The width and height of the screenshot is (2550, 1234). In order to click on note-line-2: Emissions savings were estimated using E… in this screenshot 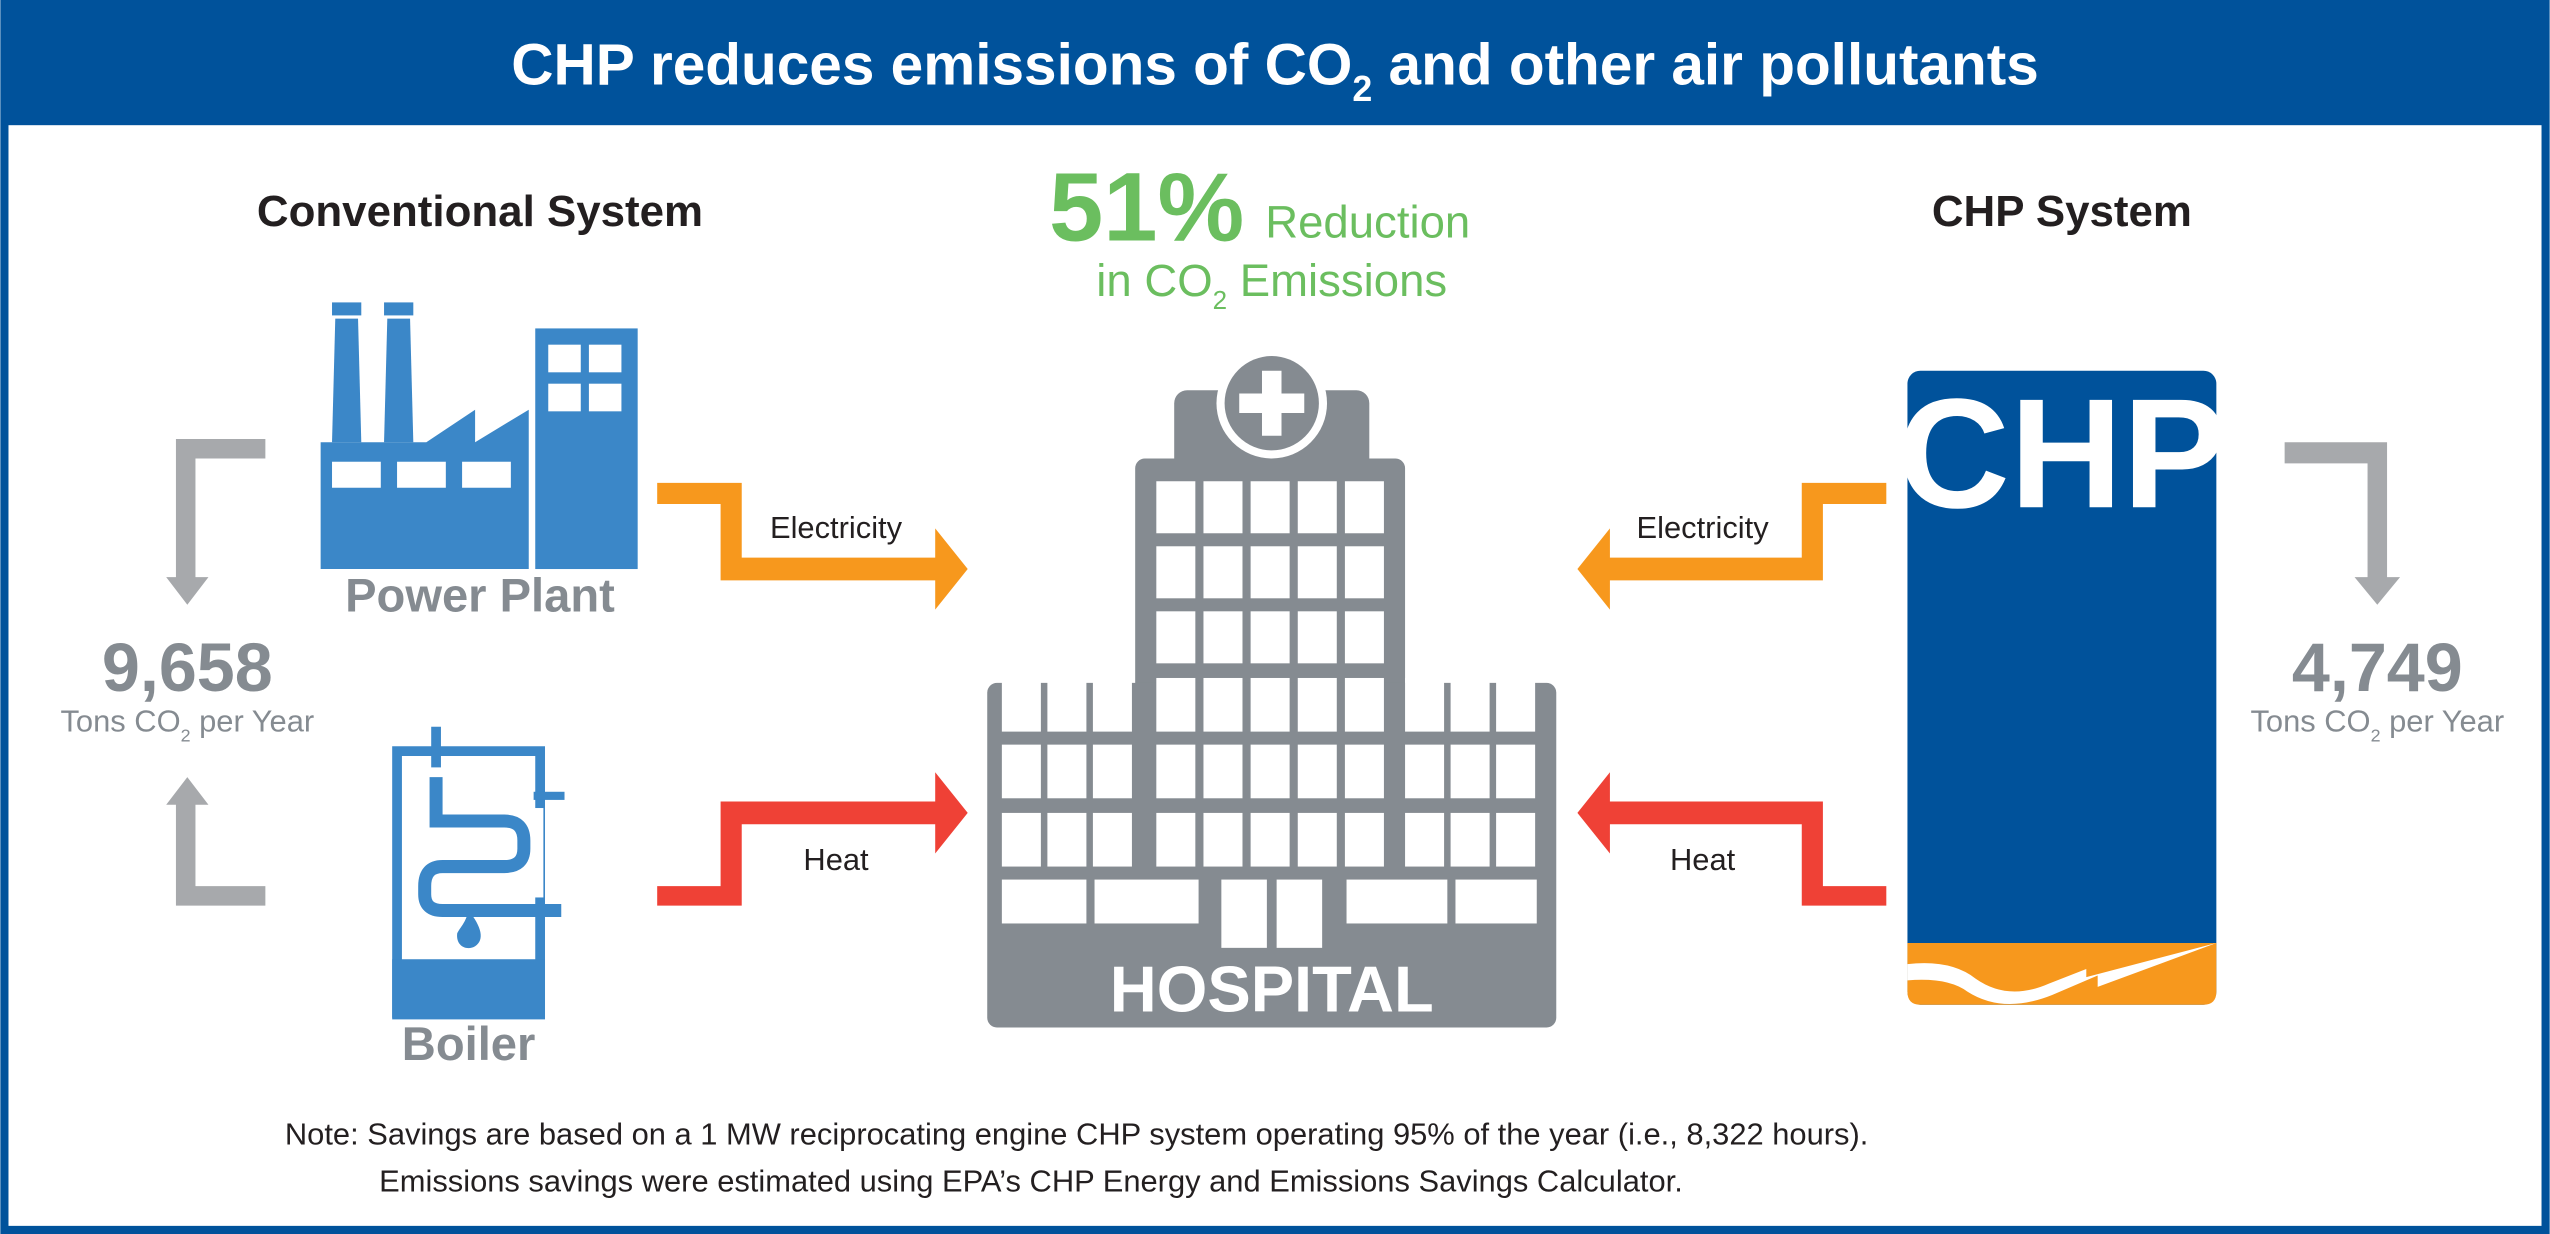, I will do `click(1031, 1181)`.